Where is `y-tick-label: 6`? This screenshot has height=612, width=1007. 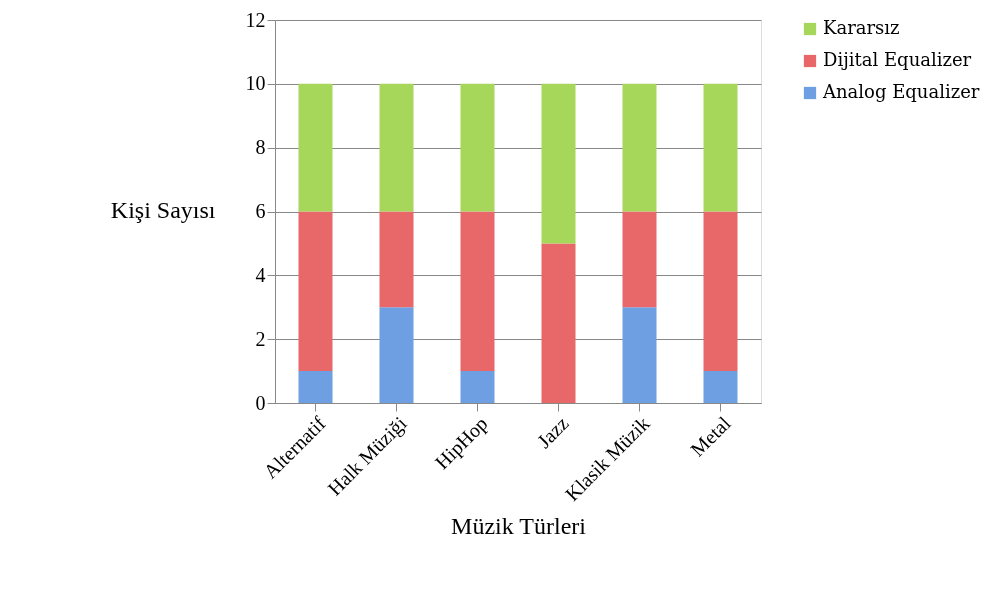 y-tick-label: 6 is located at coordinates (260, 211).